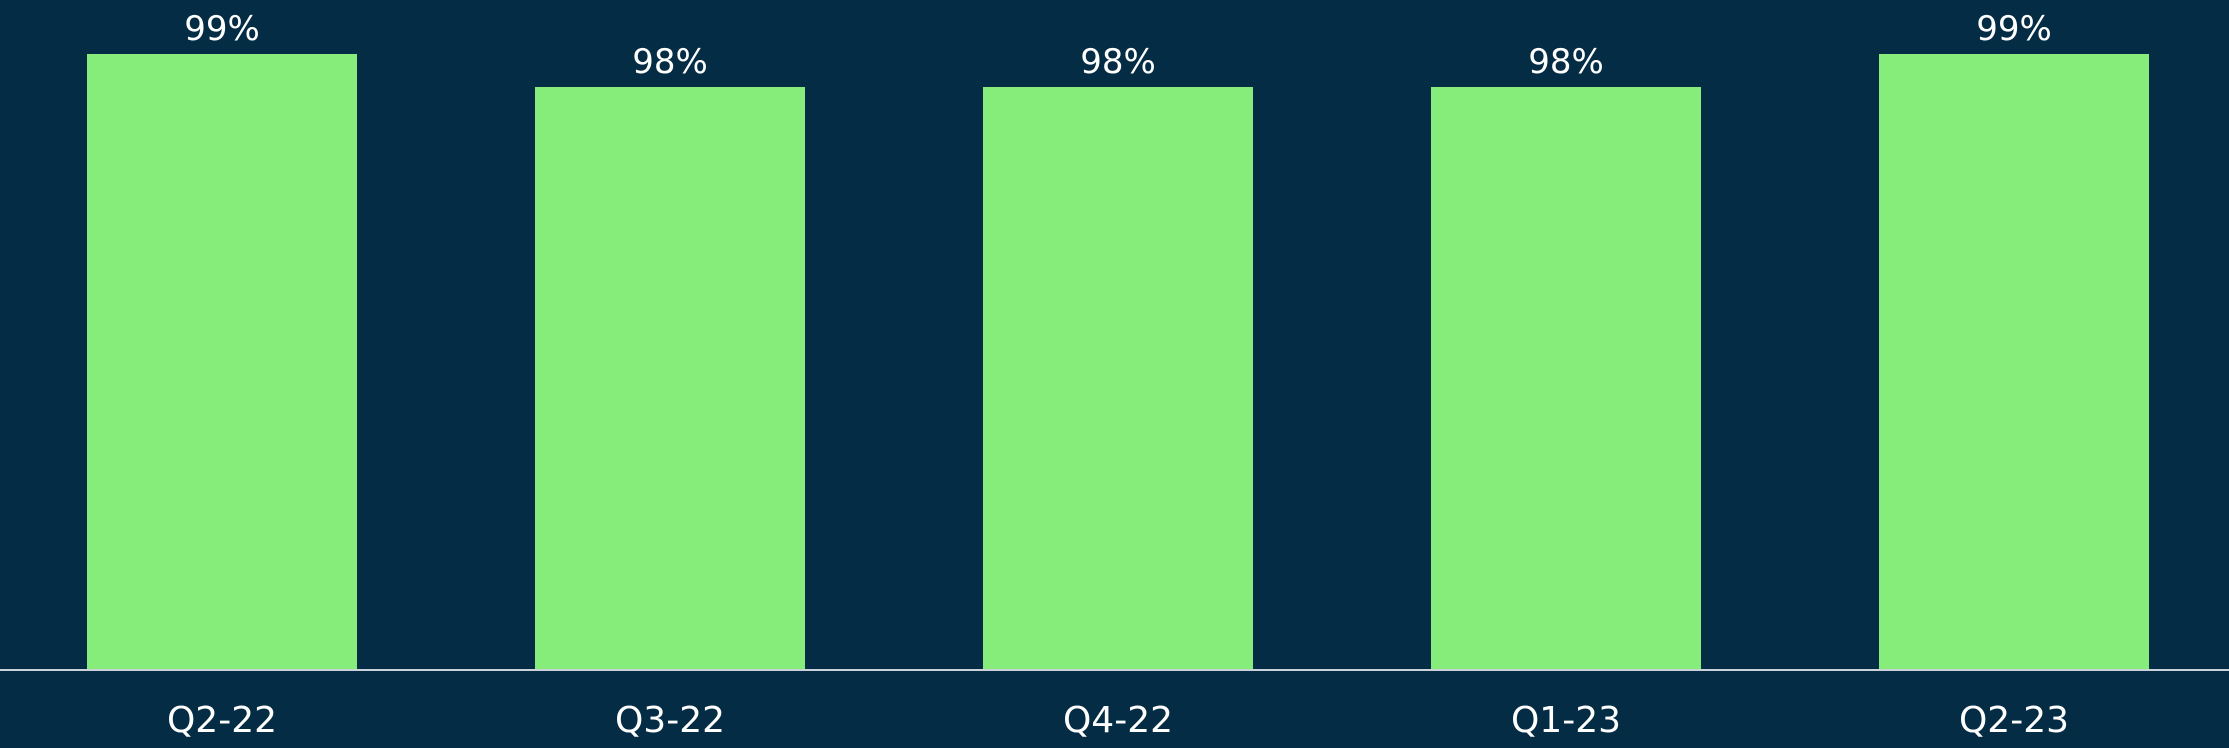 The width and height of the screenshot is (2229, 748). I want to click on x-tick-label-q3-22: Q3-22, so click(670, 720).